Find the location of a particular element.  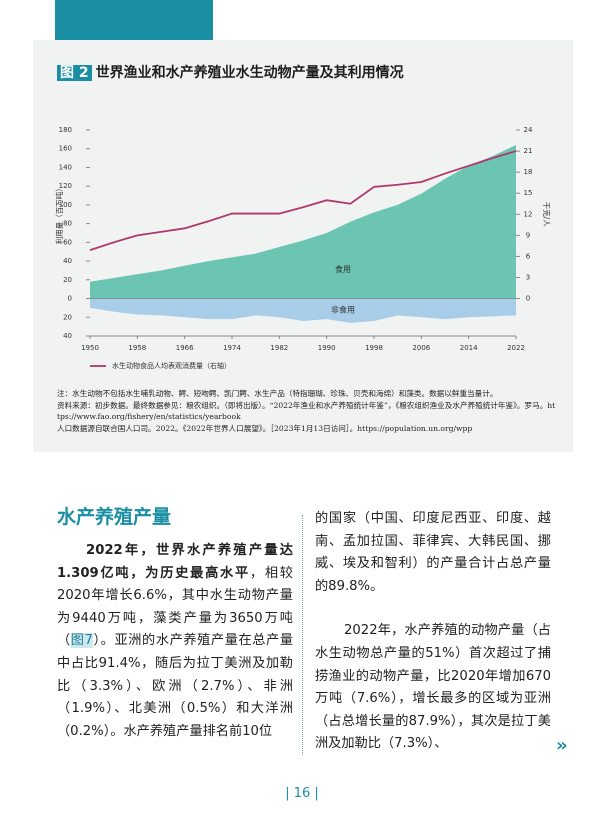

line is located at coordinates (303, 200).